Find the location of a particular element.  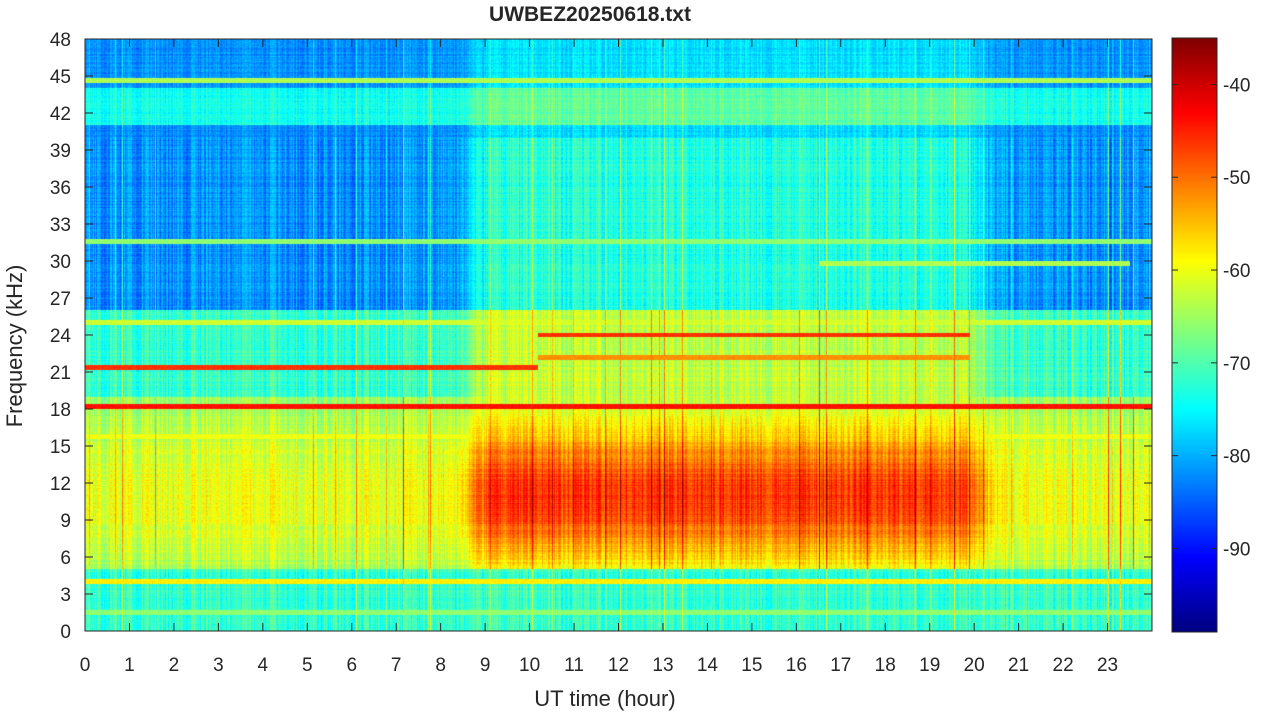

colorbar-tick-label: -60 is located at coordinates (1236, 271).